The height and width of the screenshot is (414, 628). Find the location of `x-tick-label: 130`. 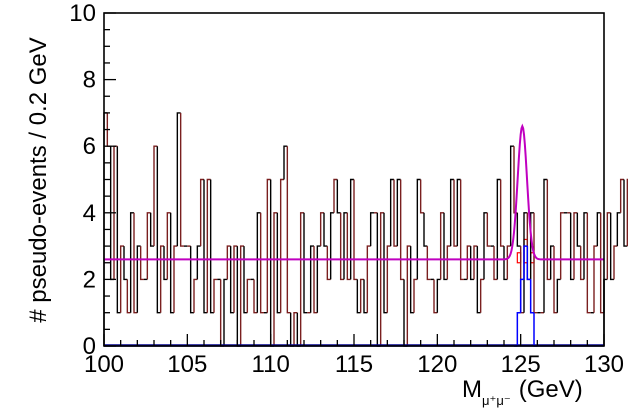

x-tick-label: 130 is located at coordinates (604, 364).